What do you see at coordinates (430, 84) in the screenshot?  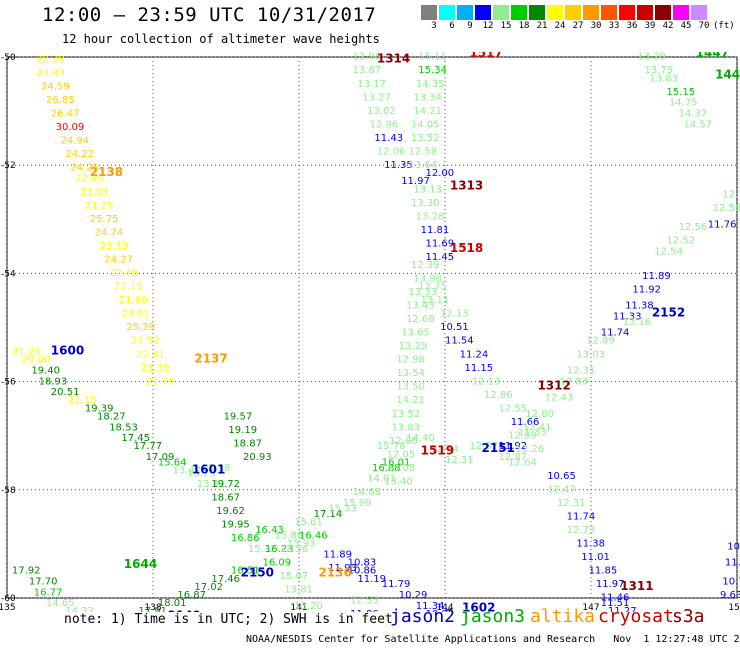 I see `wave-height-point: 14.35` at bounding box center [430, 84].